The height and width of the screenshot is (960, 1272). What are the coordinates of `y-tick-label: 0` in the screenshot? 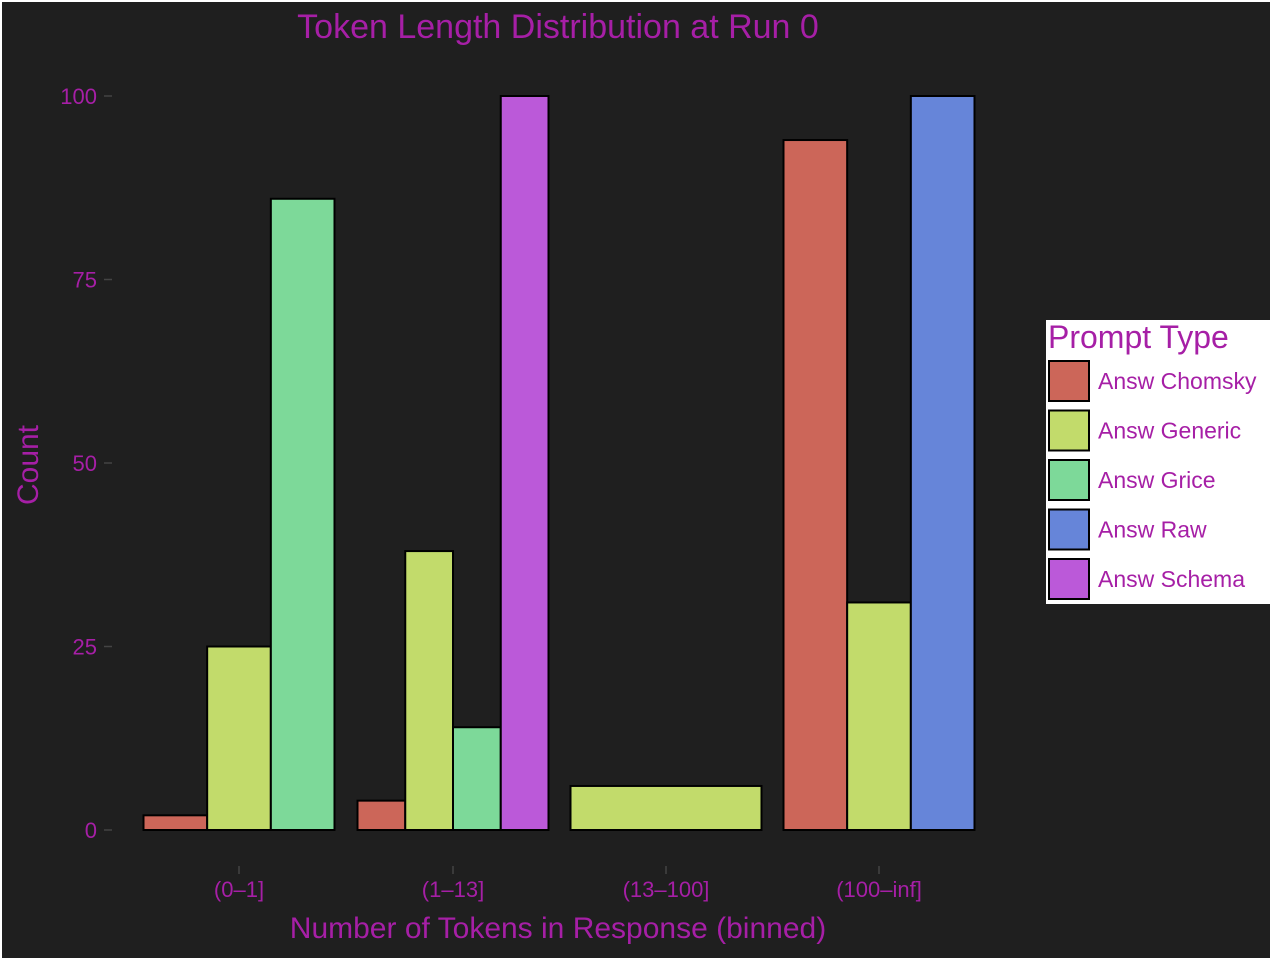 It's located at (91, 830).